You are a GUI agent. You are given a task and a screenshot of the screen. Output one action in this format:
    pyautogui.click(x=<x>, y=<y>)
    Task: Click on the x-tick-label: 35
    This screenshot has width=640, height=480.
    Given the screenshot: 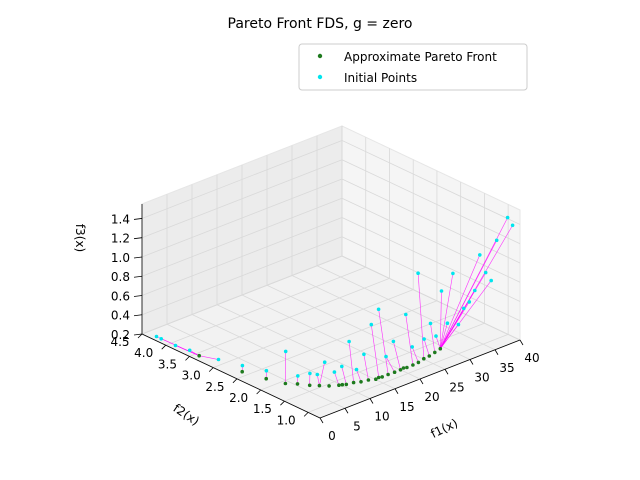 What is the action you would take?
    pyautogui.click(x=506, y=368)
    